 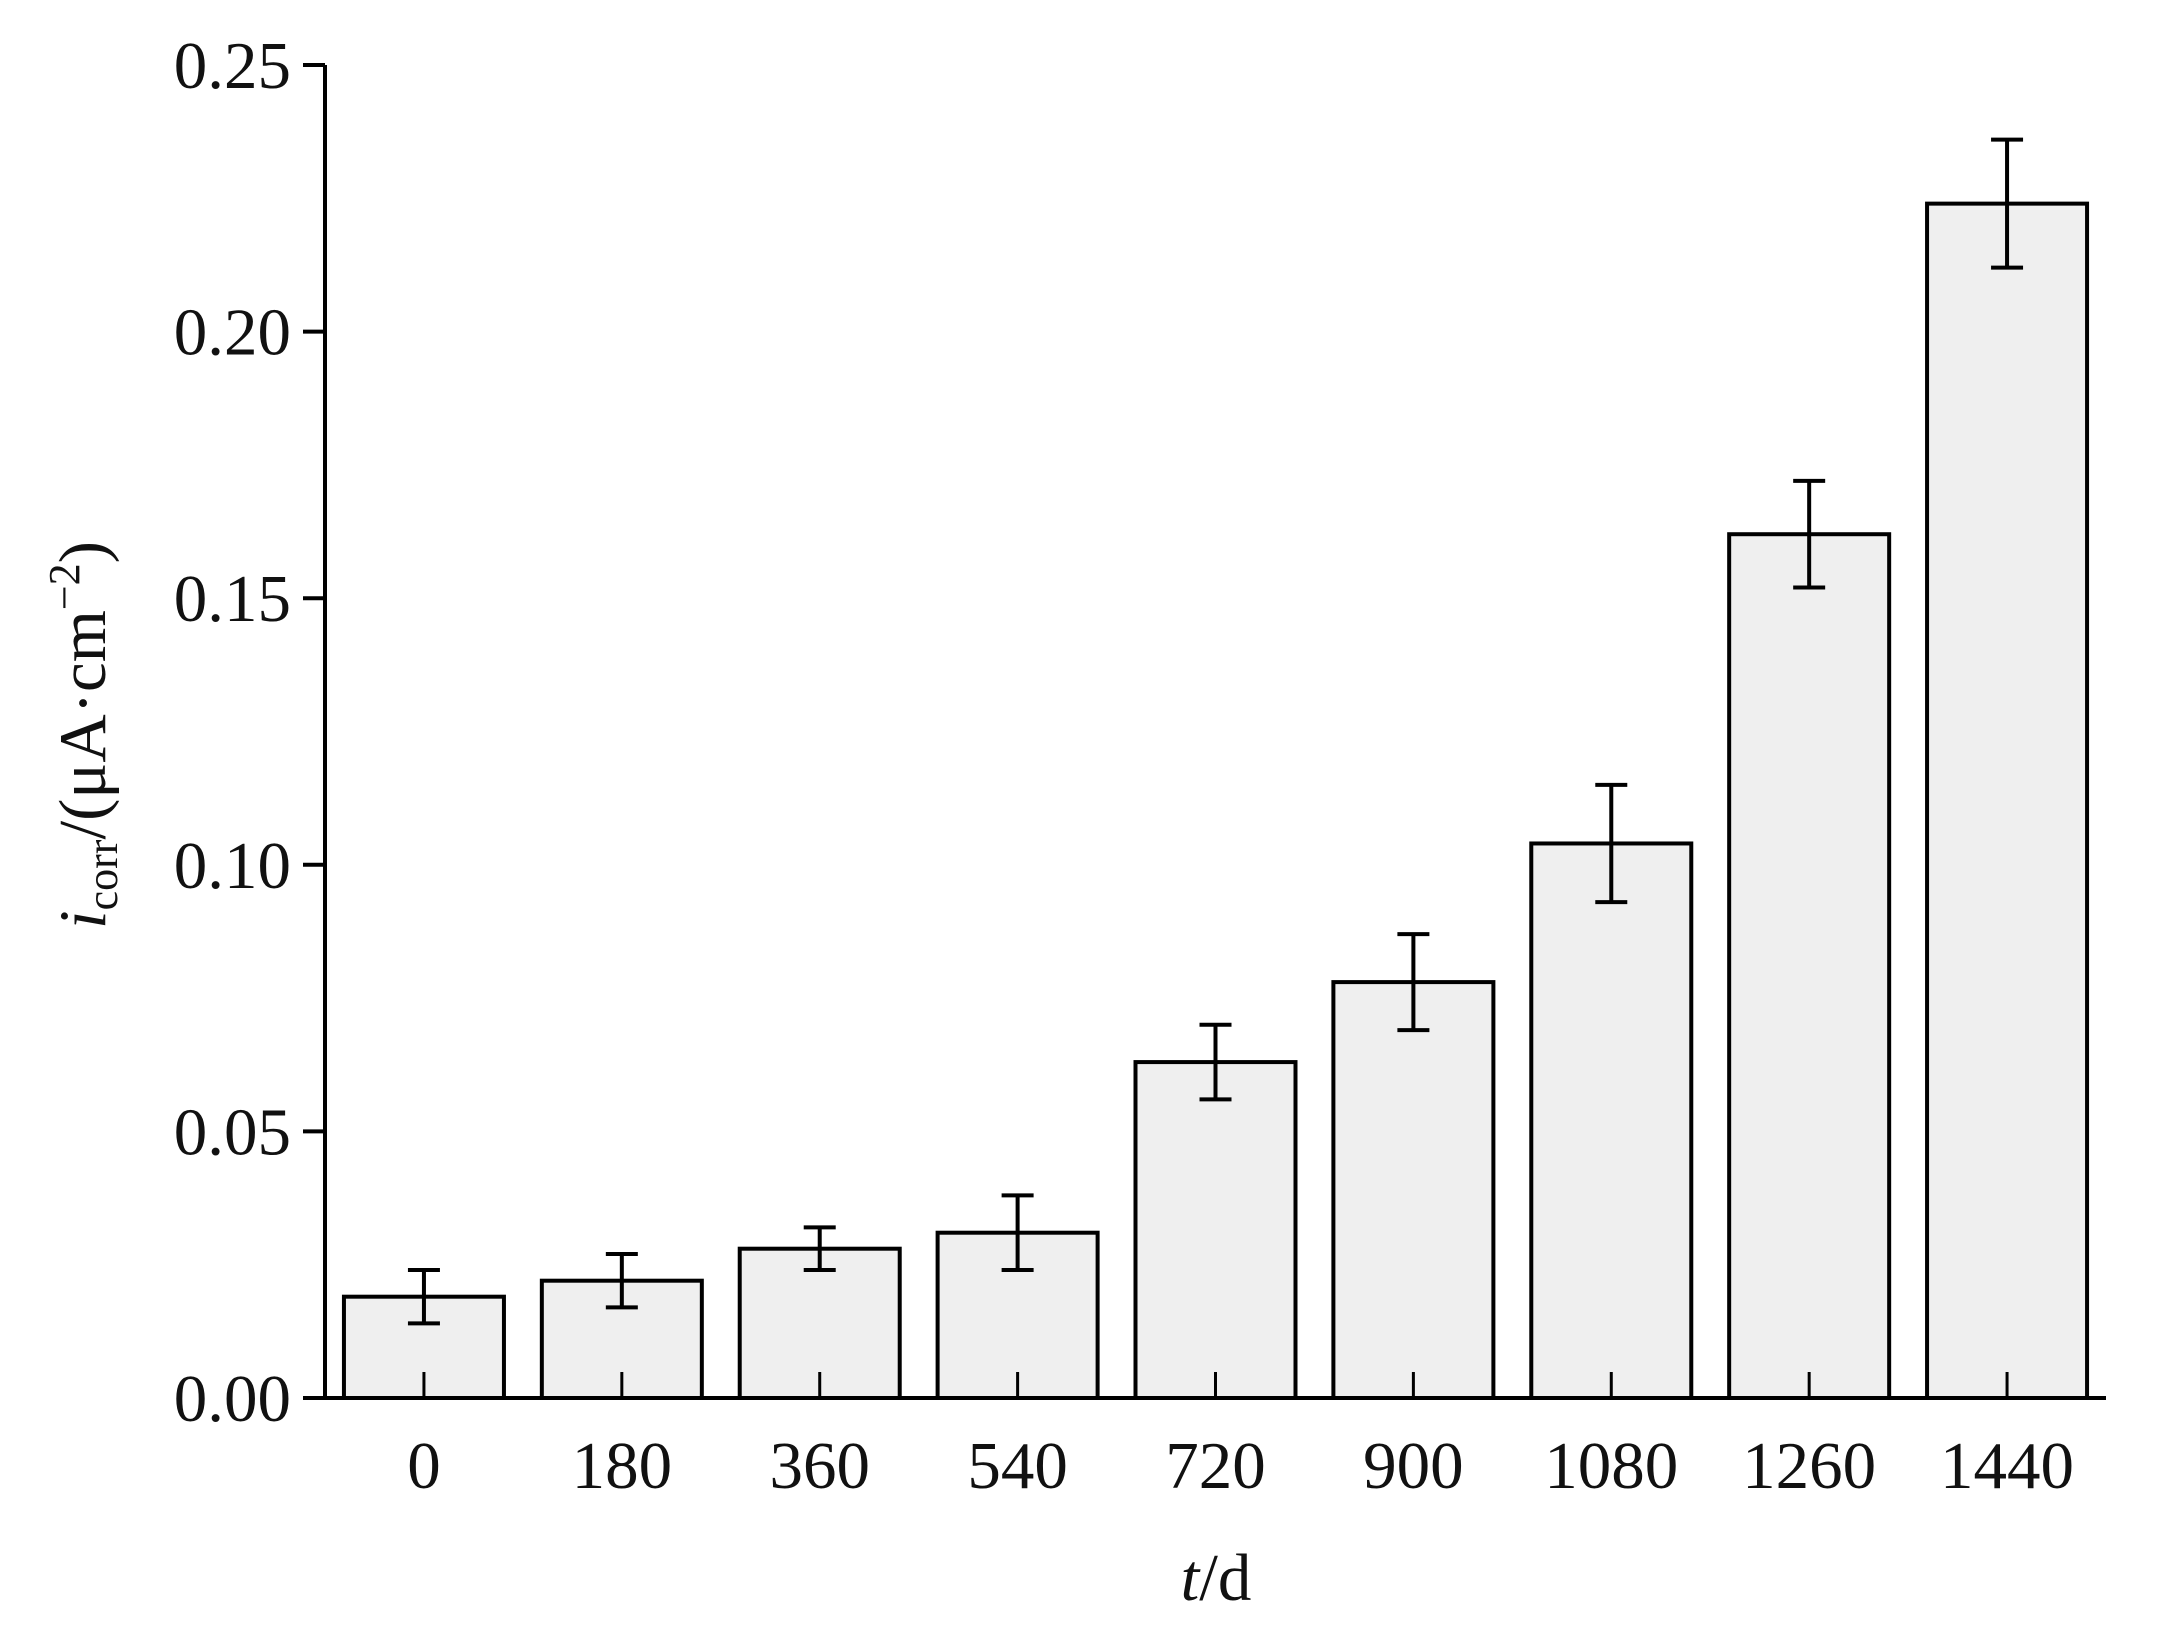 What do you see at coordinates (102, 874) in the screenshot?
I see `y-label-subscript: corr` at bounding box center [102, 874].